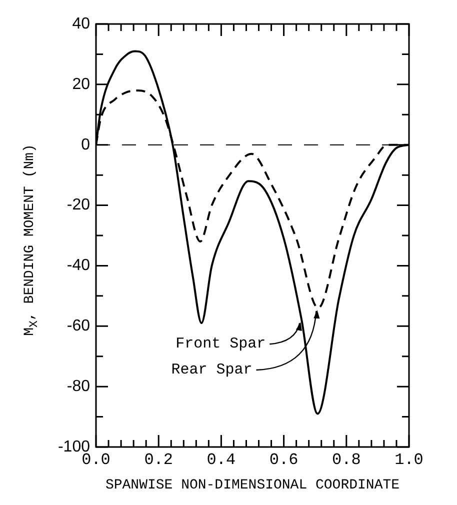 The image size is (457, 505). I want to click on x-tick-label: 0.2, so click(159, 459).